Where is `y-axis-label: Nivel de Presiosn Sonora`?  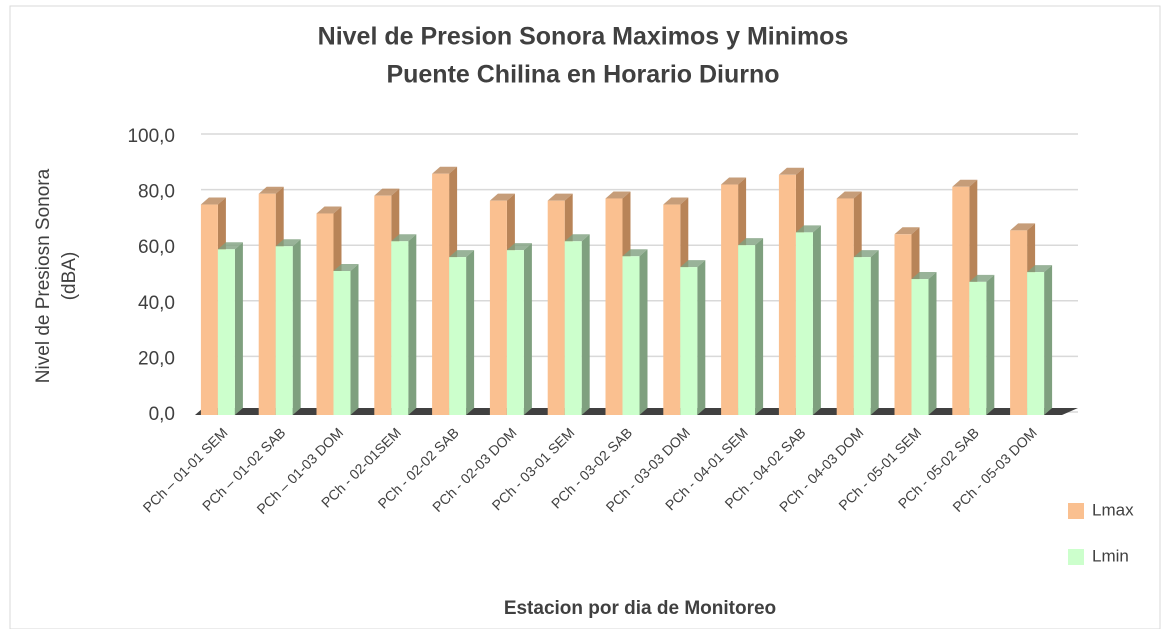 y-axis-label: Nivel de Presiosn Sonora is located at coordinates (43, 275).